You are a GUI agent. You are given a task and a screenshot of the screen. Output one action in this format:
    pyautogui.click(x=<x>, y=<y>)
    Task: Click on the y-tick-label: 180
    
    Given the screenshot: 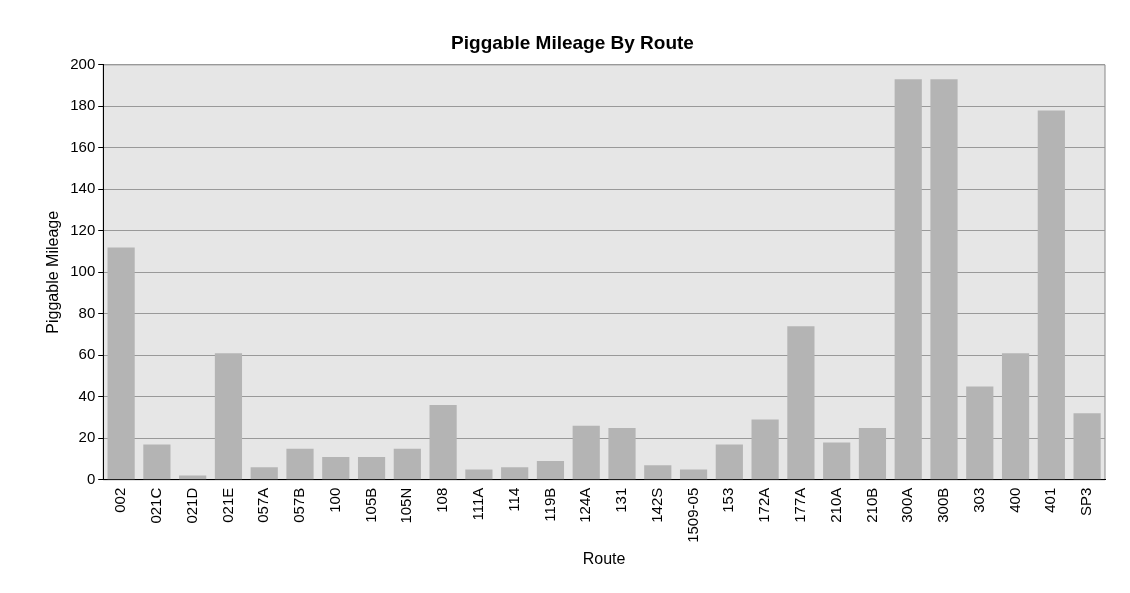 What is the action you would take?
    pyautogui.click(x=83, y=105)
    